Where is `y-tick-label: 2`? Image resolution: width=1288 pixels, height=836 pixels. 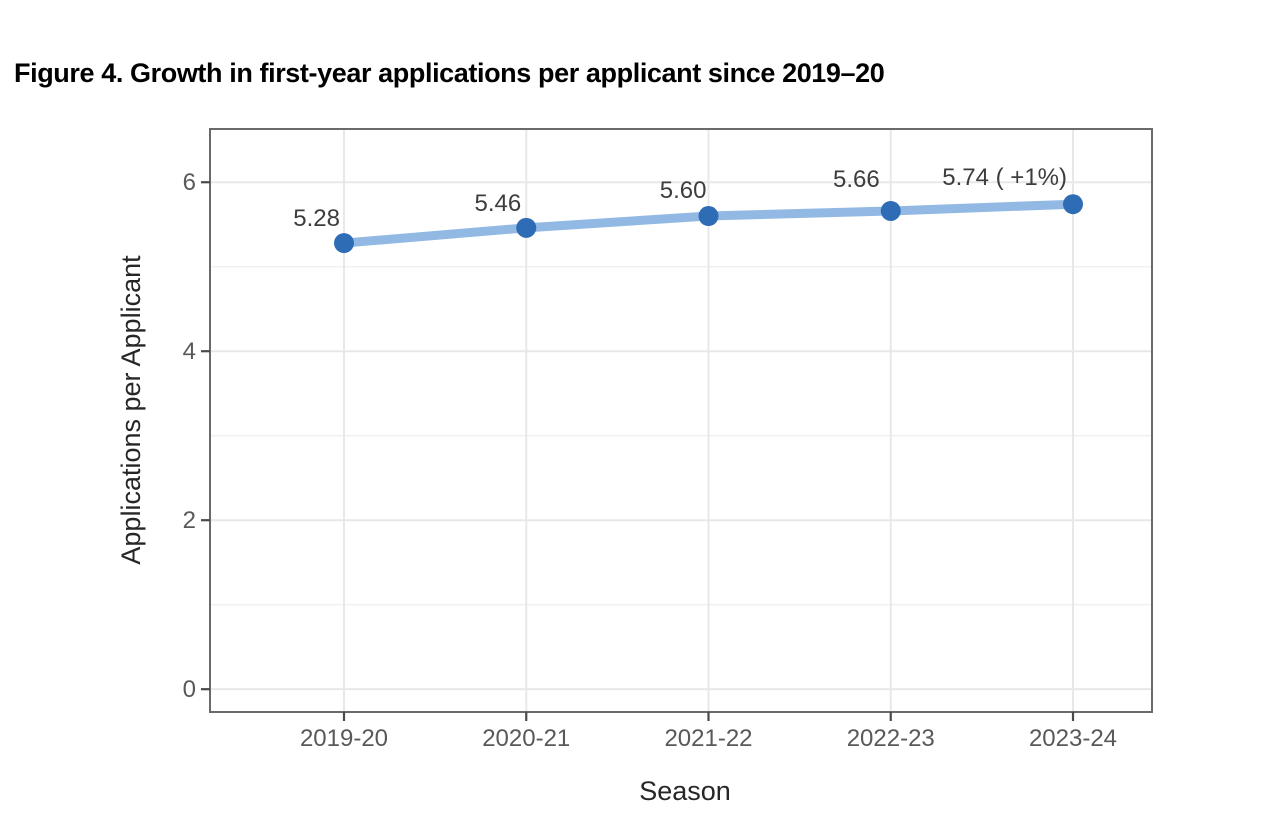 y-tick-label: 2 is located at coordinates (189, 520).